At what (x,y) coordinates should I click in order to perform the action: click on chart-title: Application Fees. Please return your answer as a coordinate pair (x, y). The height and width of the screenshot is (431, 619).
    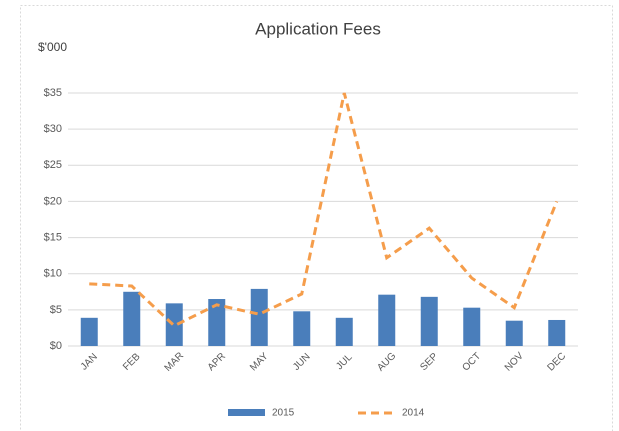
    Looking at the image, I should click on (318, 28).